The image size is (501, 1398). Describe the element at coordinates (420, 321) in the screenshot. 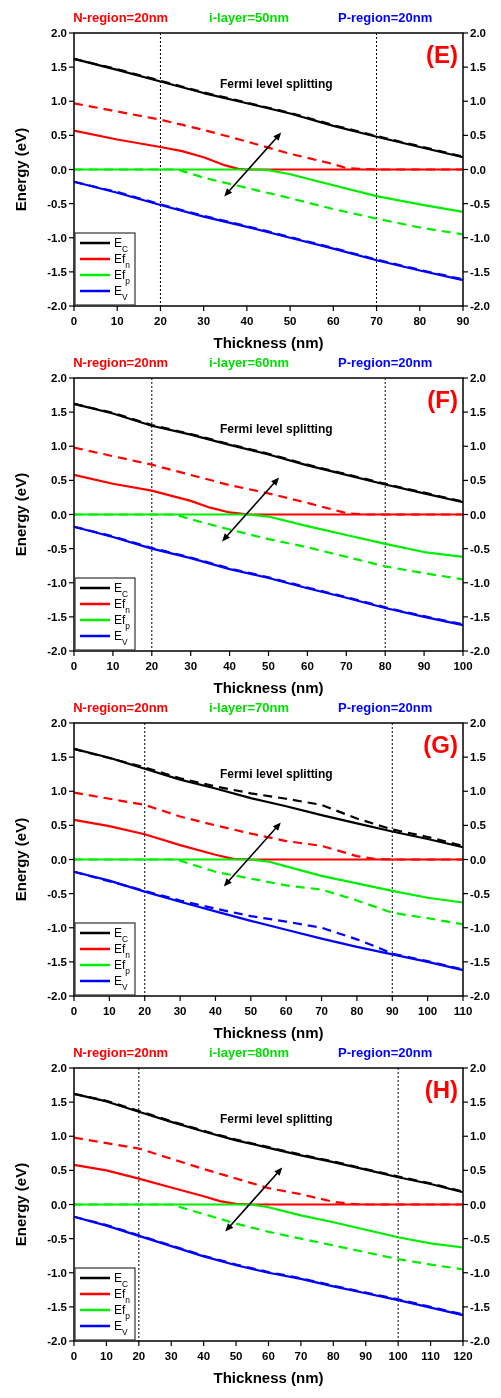

I see `x-tick-label: 80` at that location.